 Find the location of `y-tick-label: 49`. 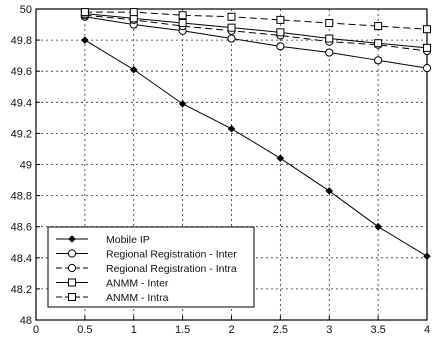

y-tick-label: 49 is located at coordinates (26, 166).